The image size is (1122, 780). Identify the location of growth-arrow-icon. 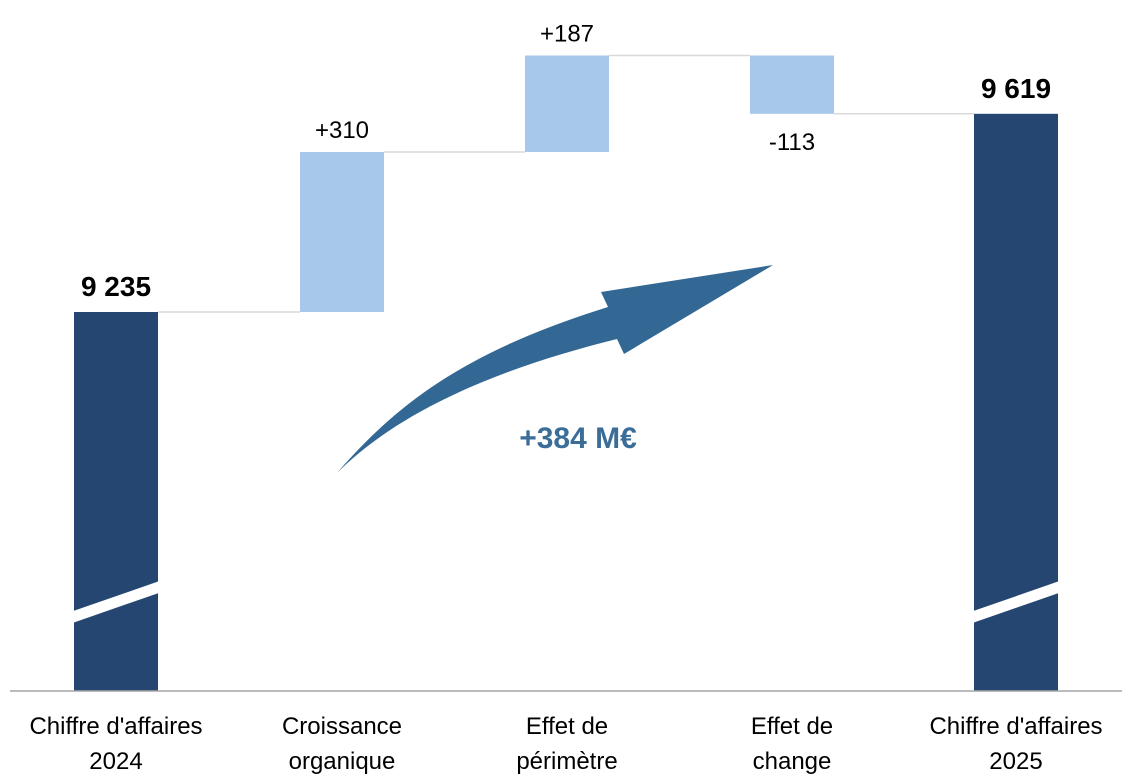
(555, 369).